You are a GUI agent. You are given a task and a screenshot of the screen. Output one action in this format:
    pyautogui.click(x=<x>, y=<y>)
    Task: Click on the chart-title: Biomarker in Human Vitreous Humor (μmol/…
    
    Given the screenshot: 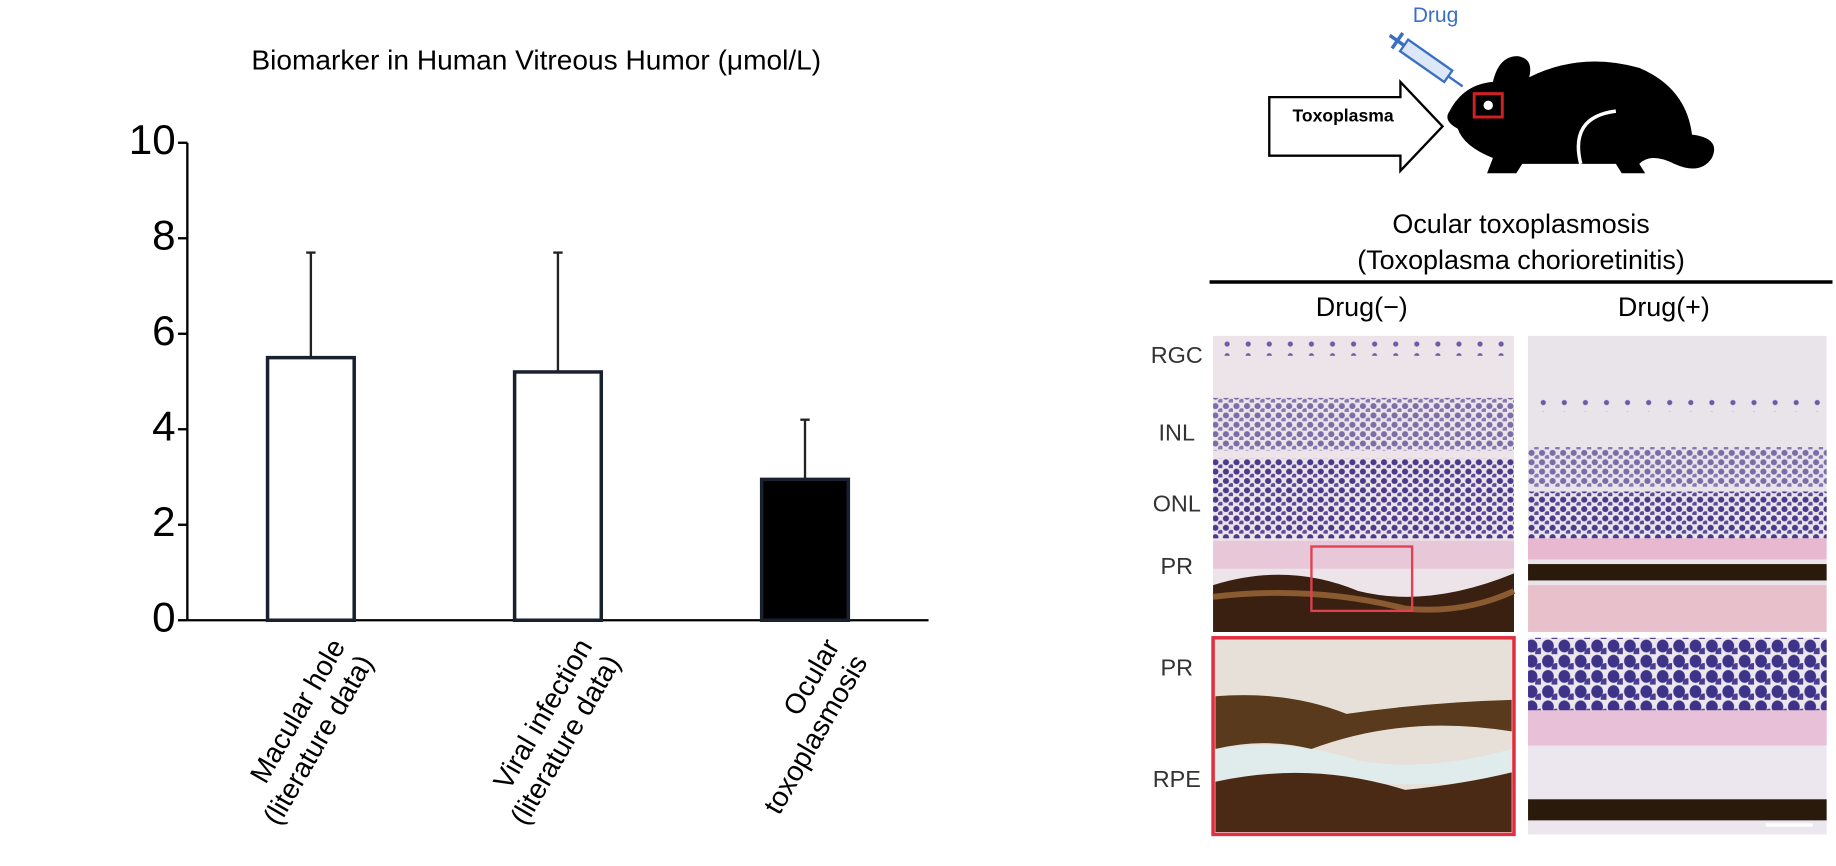 What is the action you would take?
    pyautogui.click(x=536, y=59)
    